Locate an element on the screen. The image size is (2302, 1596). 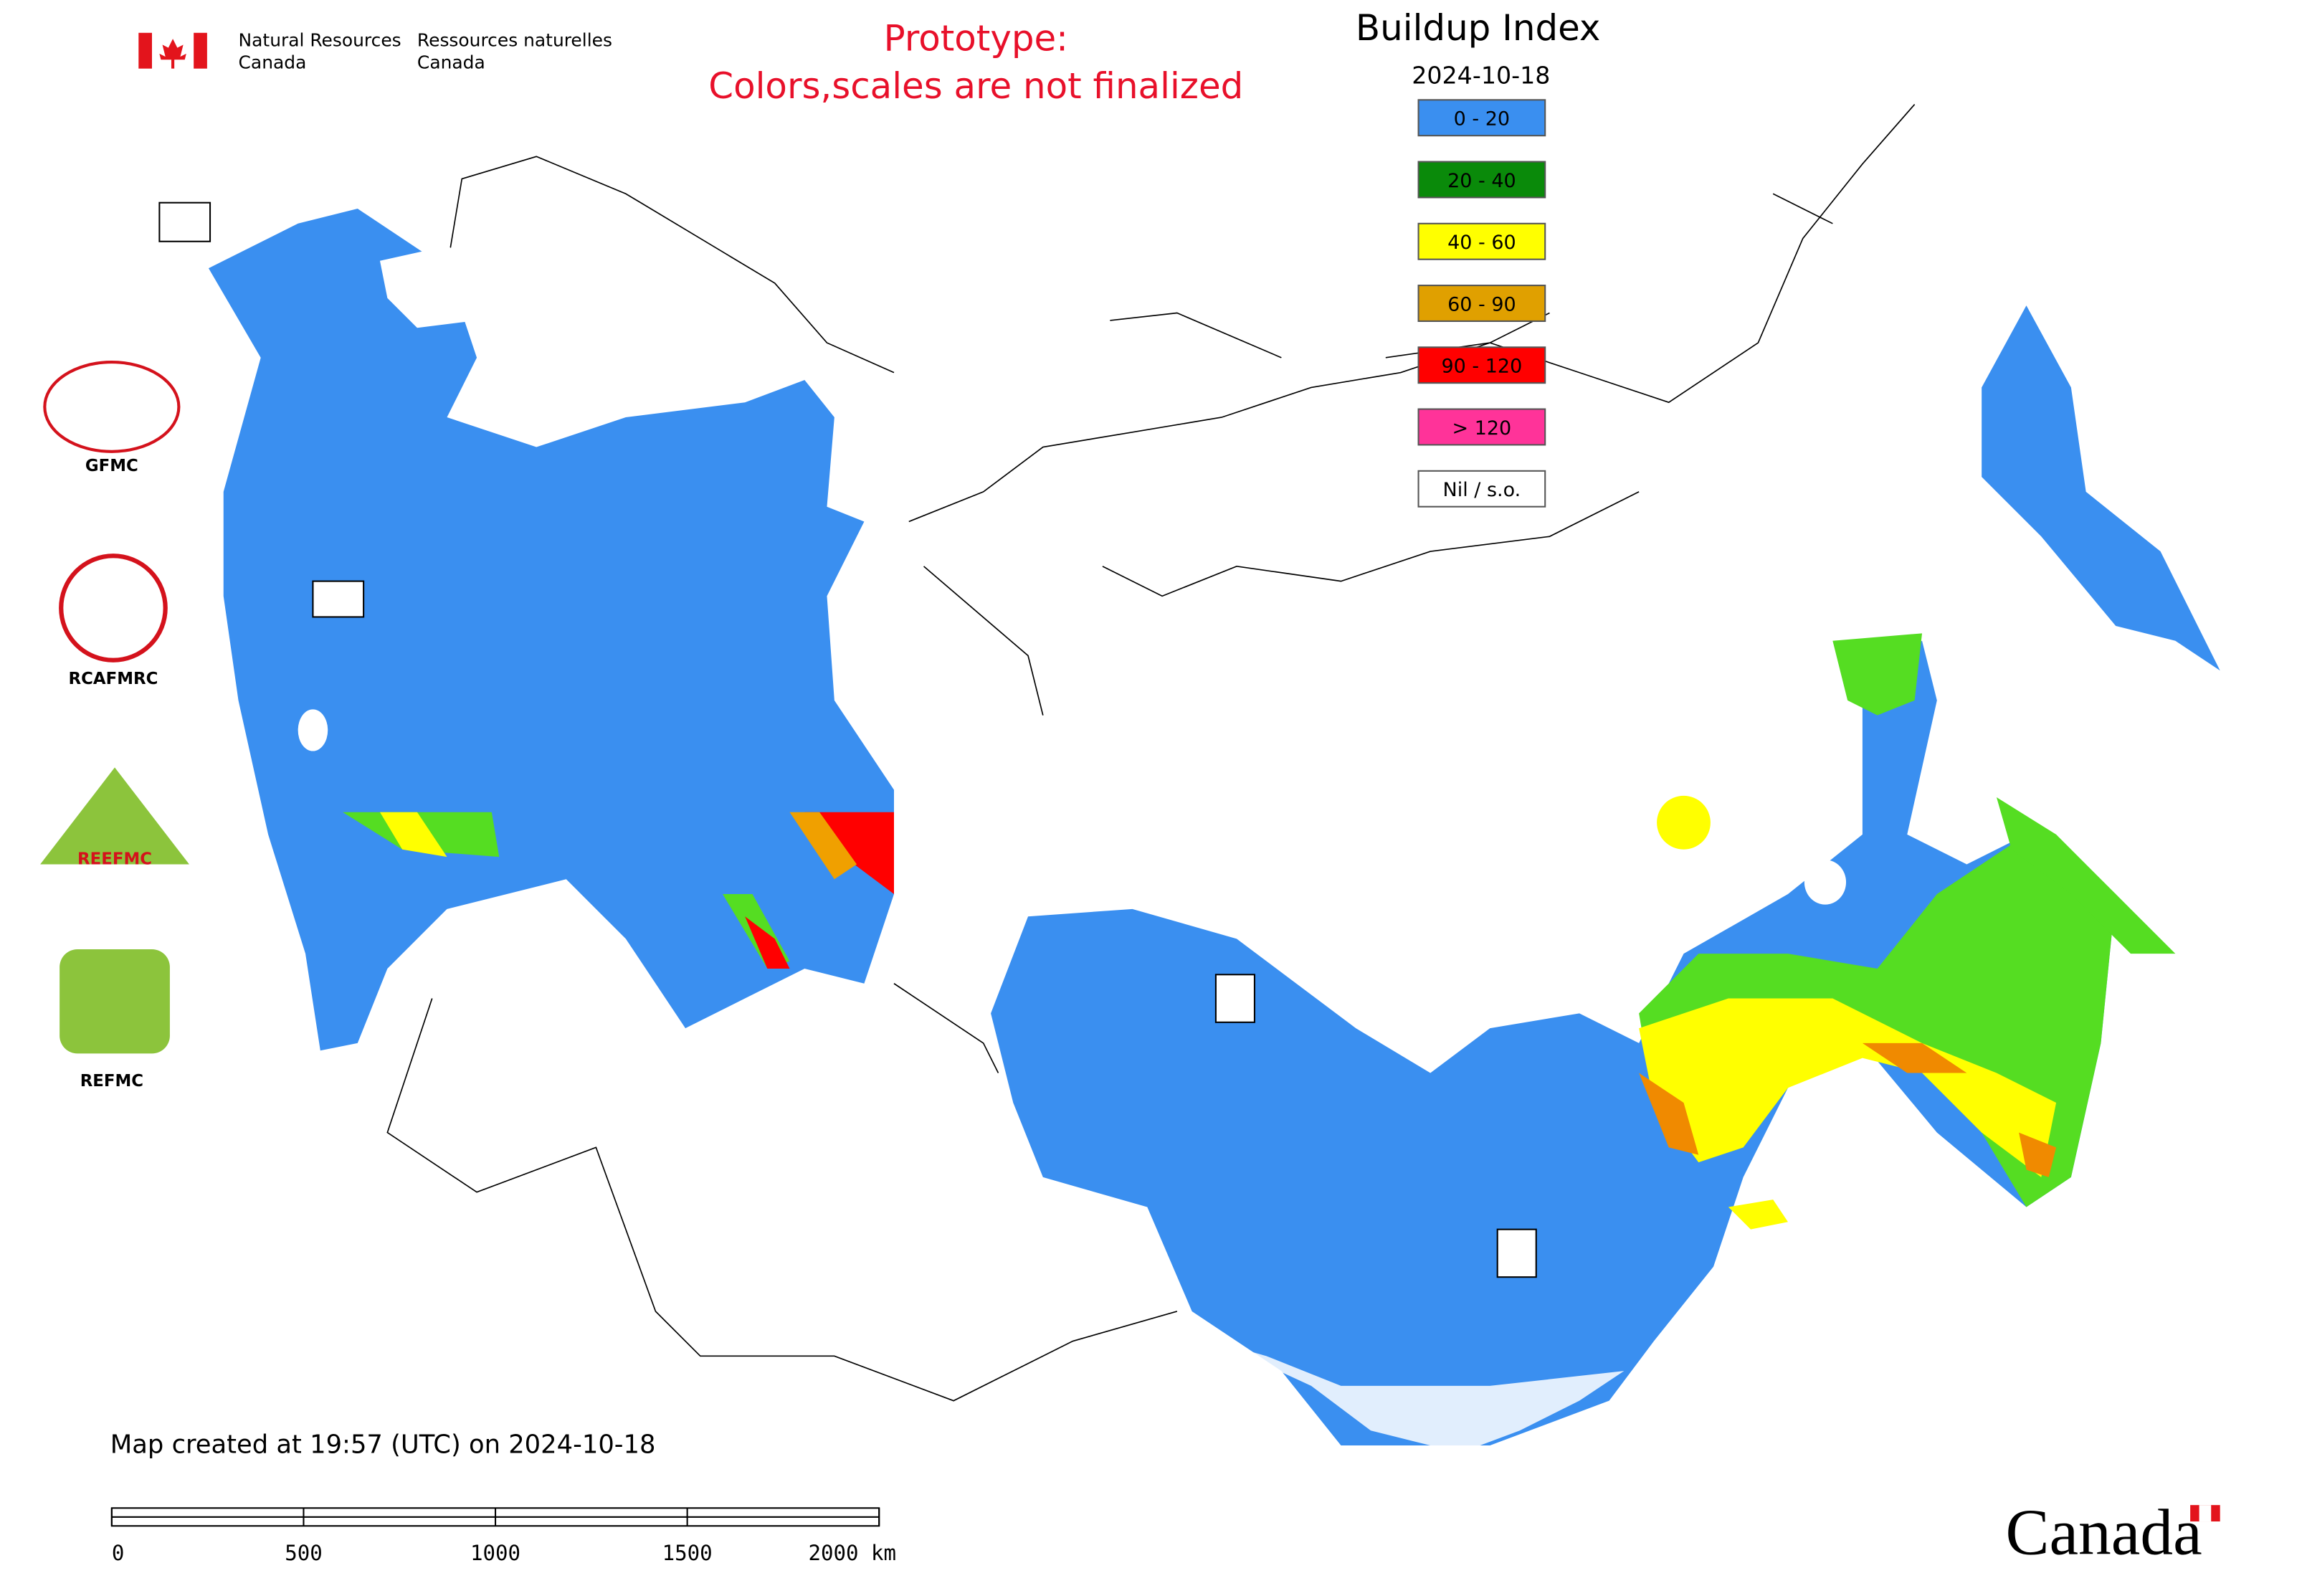
agency-text: Natural Resources is located at coordinates (320, 39).